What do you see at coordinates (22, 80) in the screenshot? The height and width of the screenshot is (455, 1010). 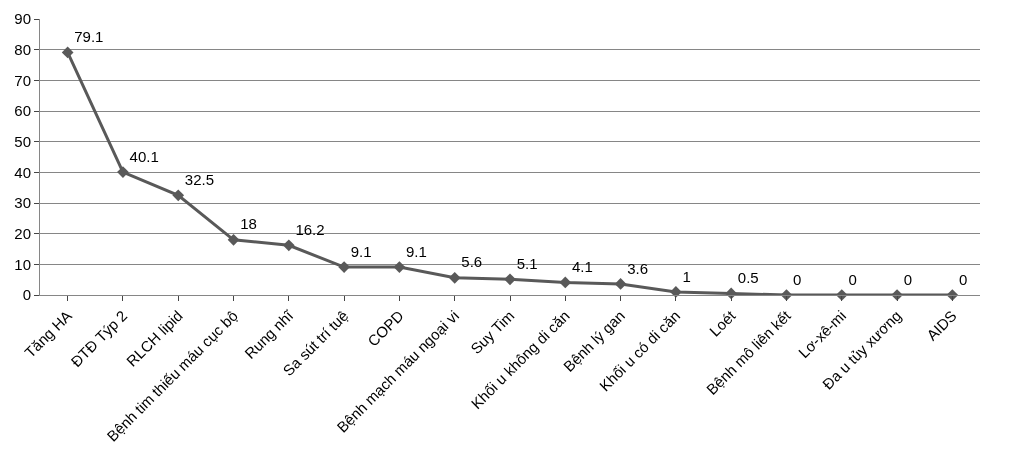 I see `y-tick-label: 70` at bounding box center [22, 80].